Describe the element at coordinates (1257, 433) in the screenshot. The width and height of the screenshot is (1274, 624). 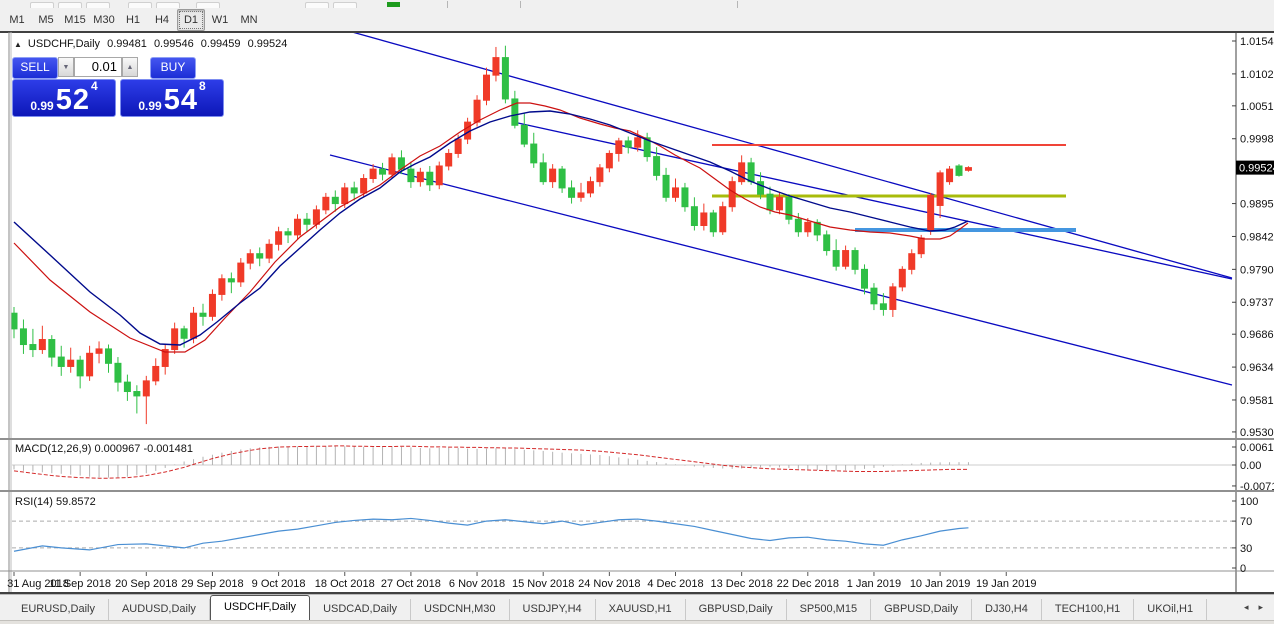
I see `price-axis-label: 0.95305` at that location.